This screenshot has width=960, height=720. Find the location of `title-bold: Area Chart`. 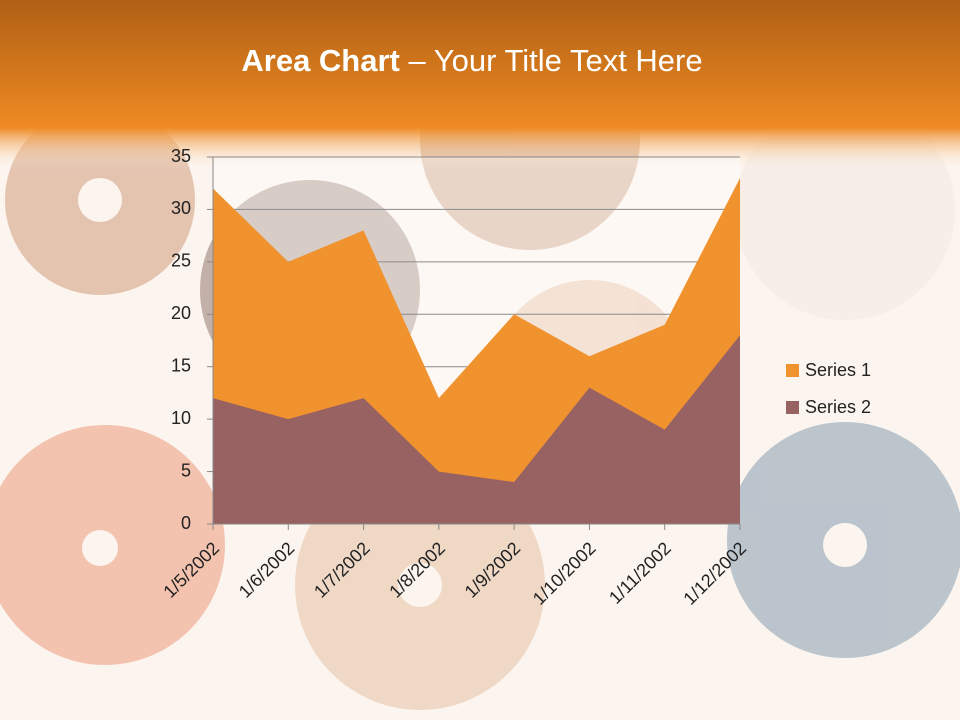

title-bold: Area Chart is located at coordinates (320, 60).